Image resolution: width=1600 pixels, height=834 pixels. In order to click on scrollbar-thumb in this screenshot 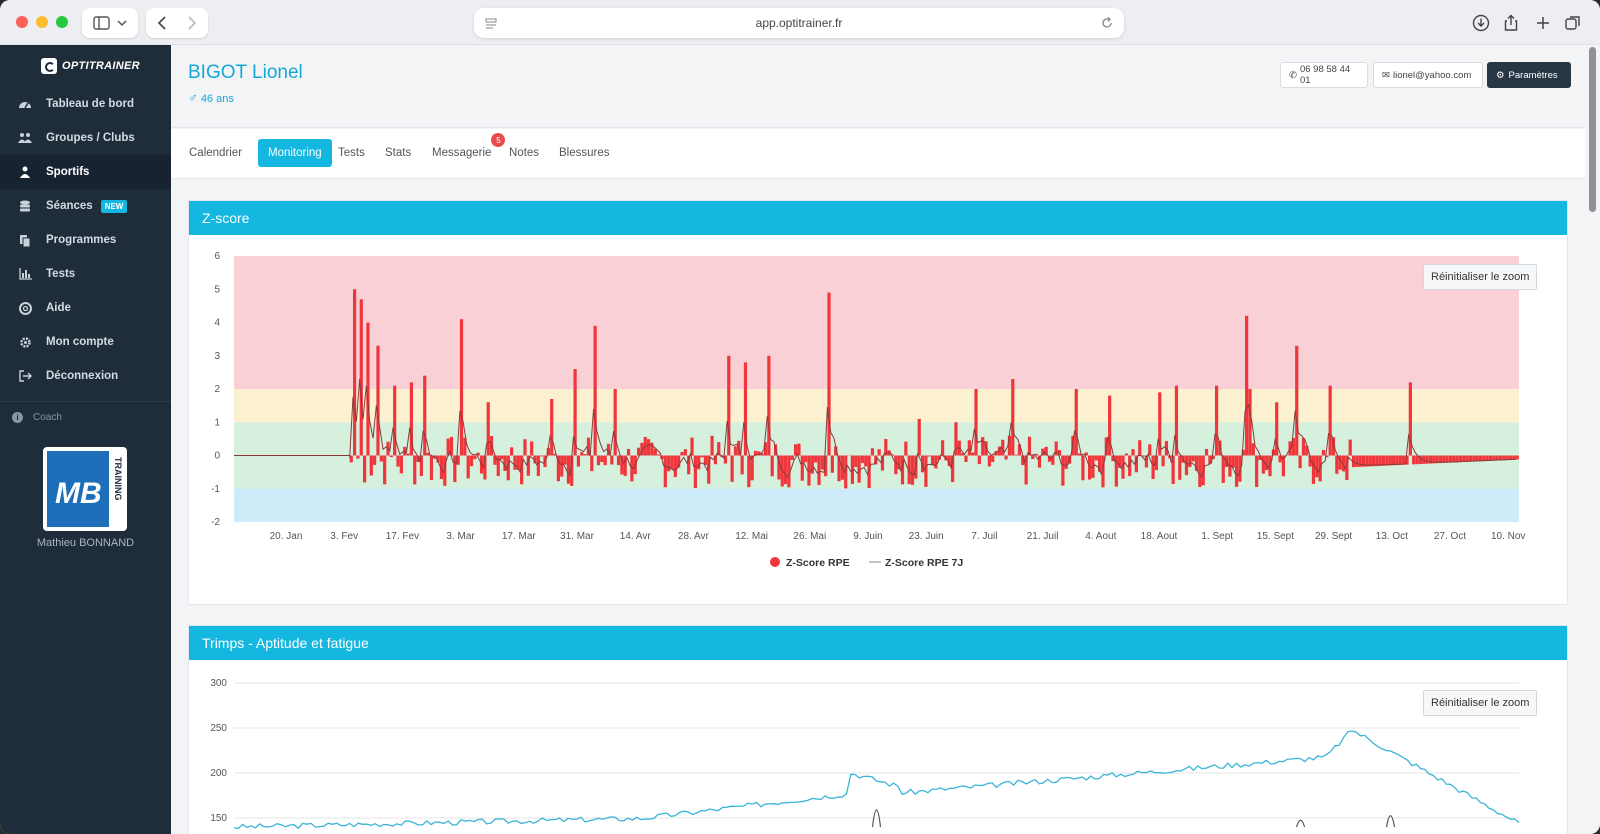, I will do `click(1592, 129)`.